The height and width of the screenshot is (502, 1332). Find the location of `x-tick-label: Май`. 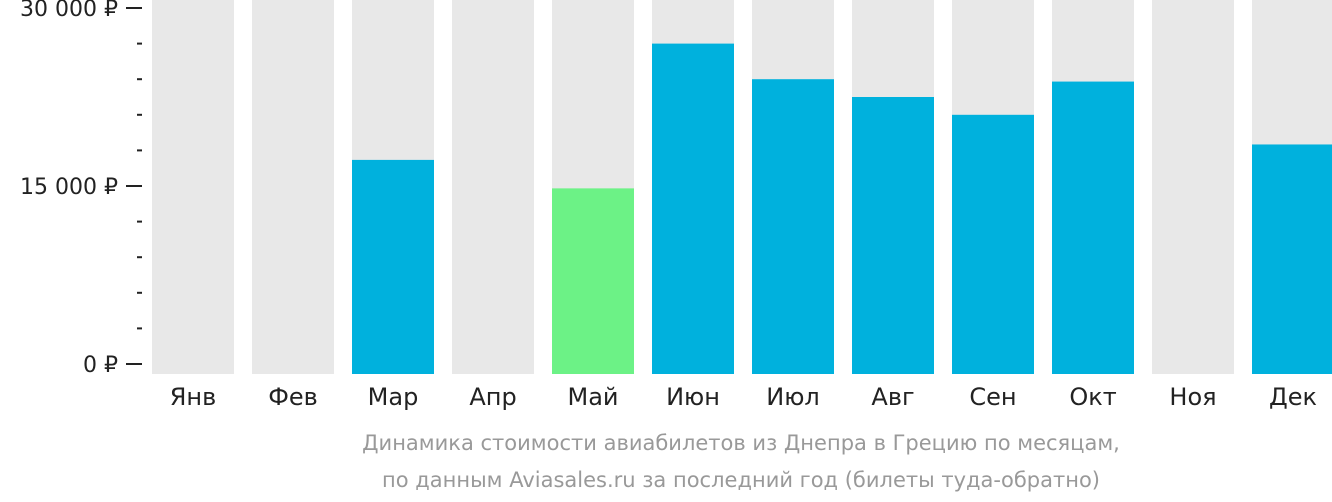

x-tick-label: Май is located at coordinates (592, 397).